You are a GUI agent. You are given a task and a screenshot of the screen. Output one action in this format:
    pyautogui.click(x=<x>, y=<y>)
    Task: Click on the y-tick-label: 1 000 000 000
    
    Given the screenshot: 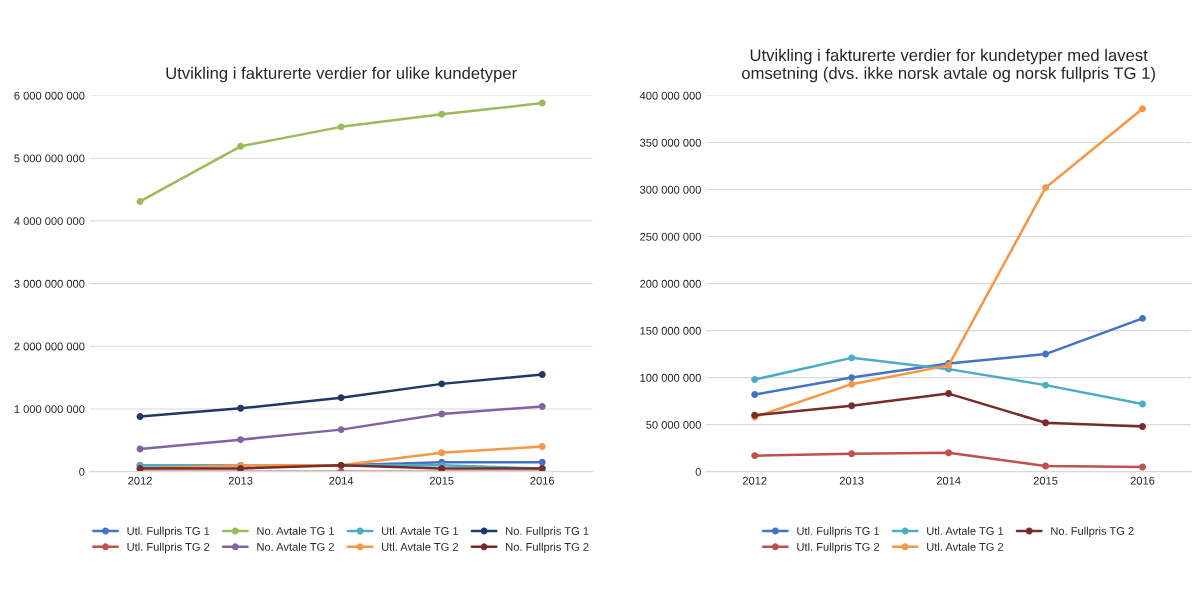 What is the action you would take?
    pyautogui.click(x=49, y=409)
    